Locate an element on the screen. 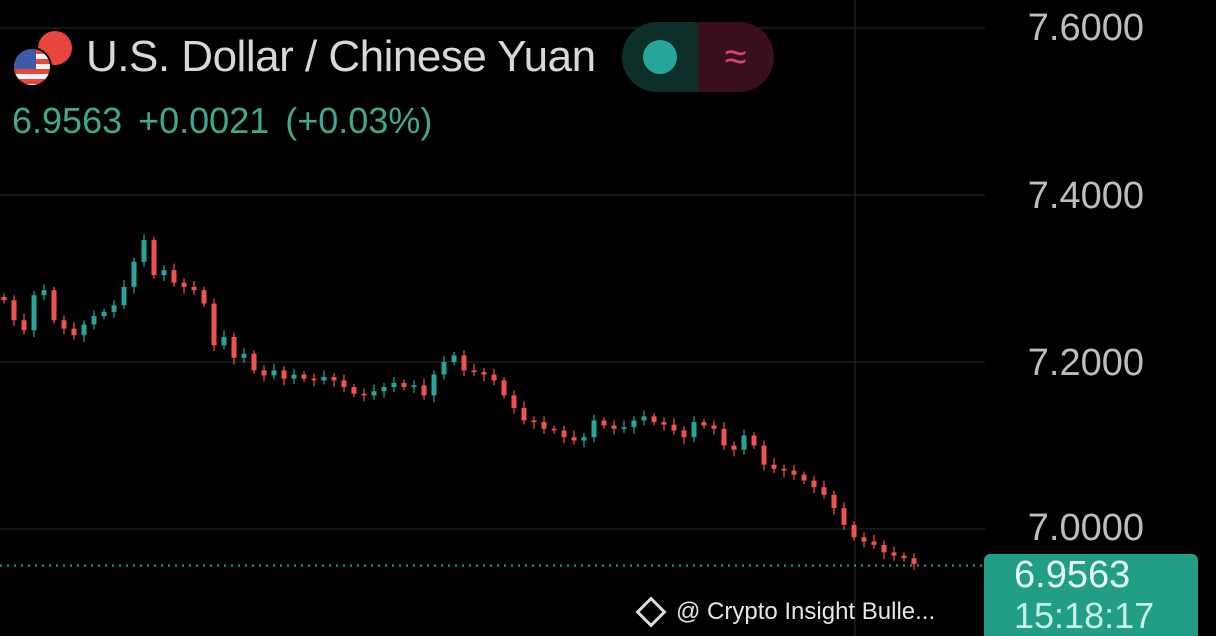 Image resolution: width=1216 pixels, height=636 pixels. bar-countdown: 15:18:17 is located at coordinates (1084, 615).